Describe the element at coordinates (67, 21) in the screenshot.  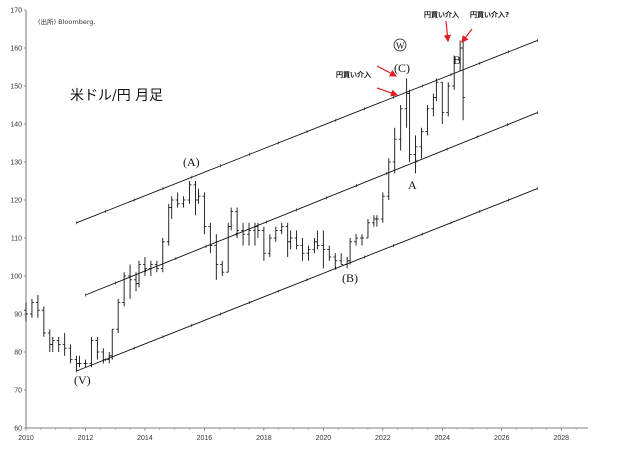
I see `source-note: (出所) Bloomberg.` at that location.